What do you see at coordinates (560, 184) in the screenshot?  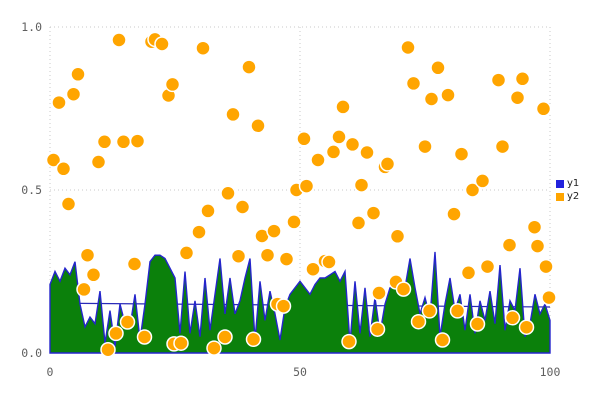 I see `legend-swatch-y1-icon` at bounding box center [560, 184].